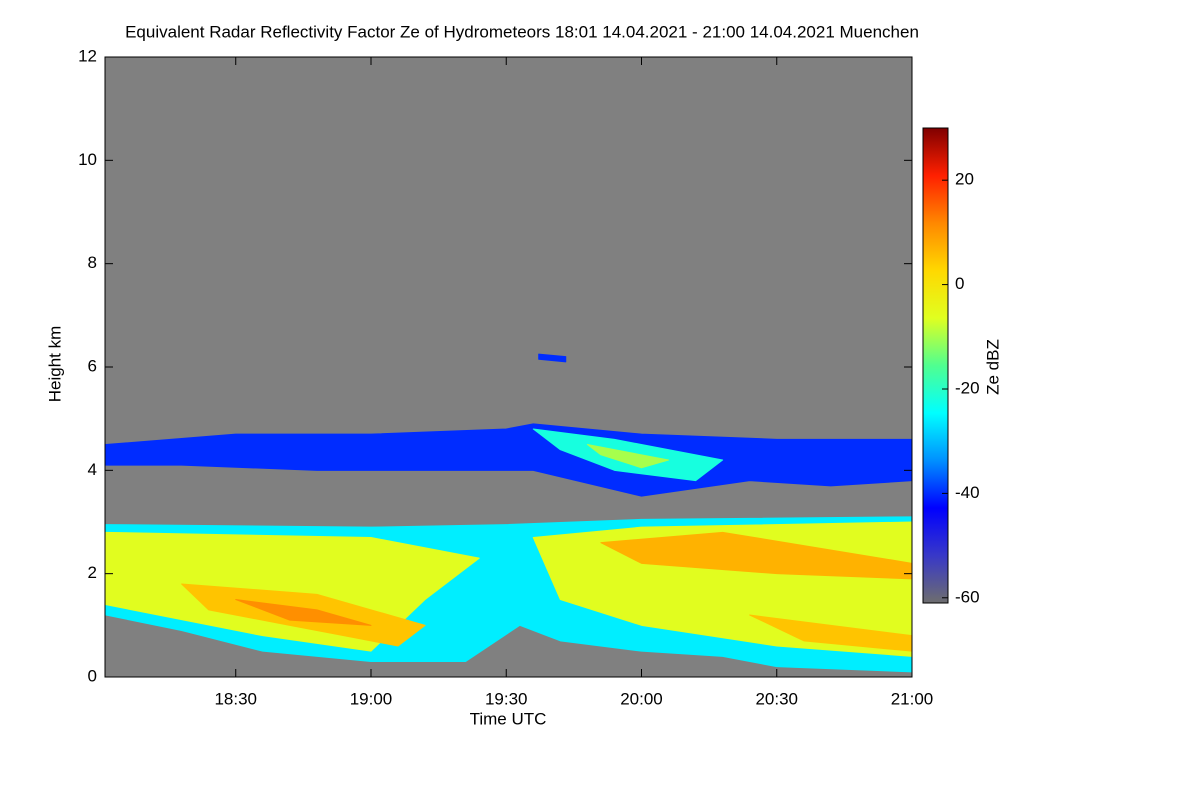  I want to click on colorbar-tick-label: 20, so click(964, 179).